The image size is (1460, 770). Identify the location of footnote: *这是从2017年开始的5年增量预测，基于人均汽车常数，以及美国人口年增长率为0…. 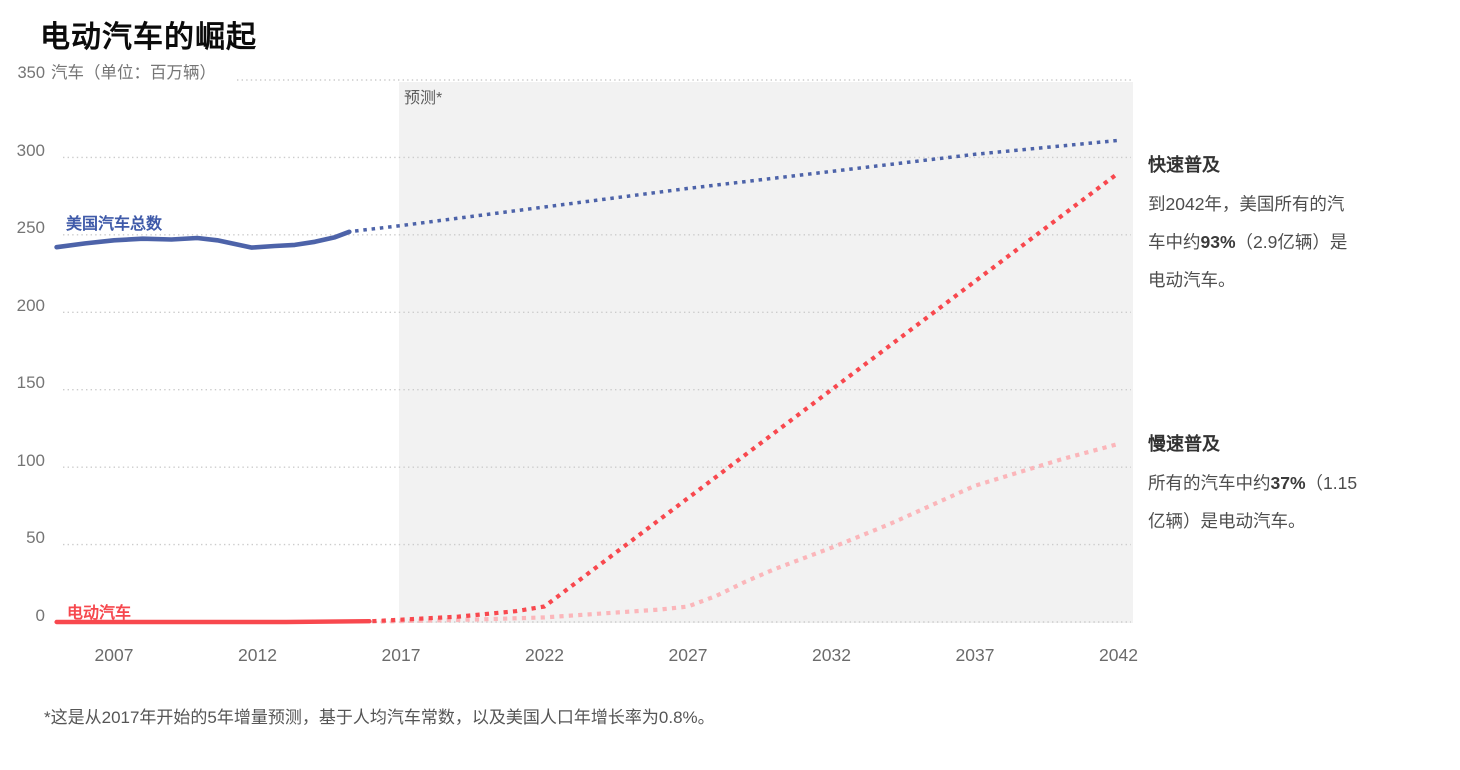
(379, 717).